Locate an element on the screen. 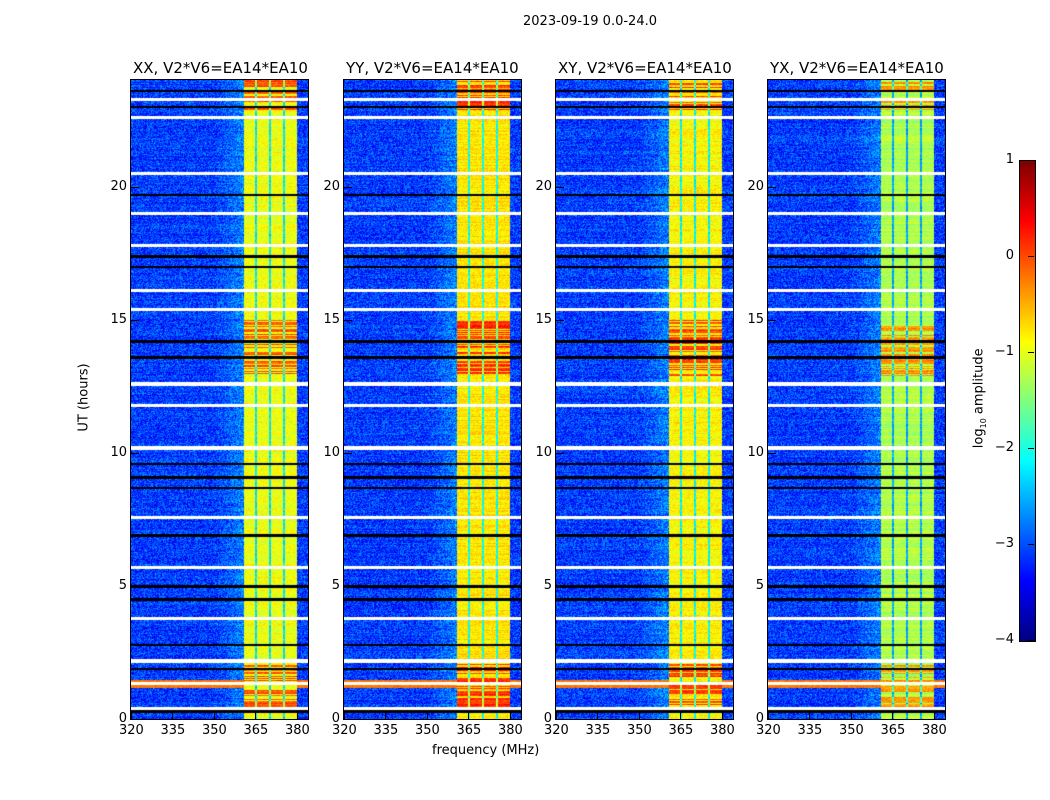 This screenshot has height=800, width=1050. colorbar-tick-label: −4 is located at coordinates (1004, 639).